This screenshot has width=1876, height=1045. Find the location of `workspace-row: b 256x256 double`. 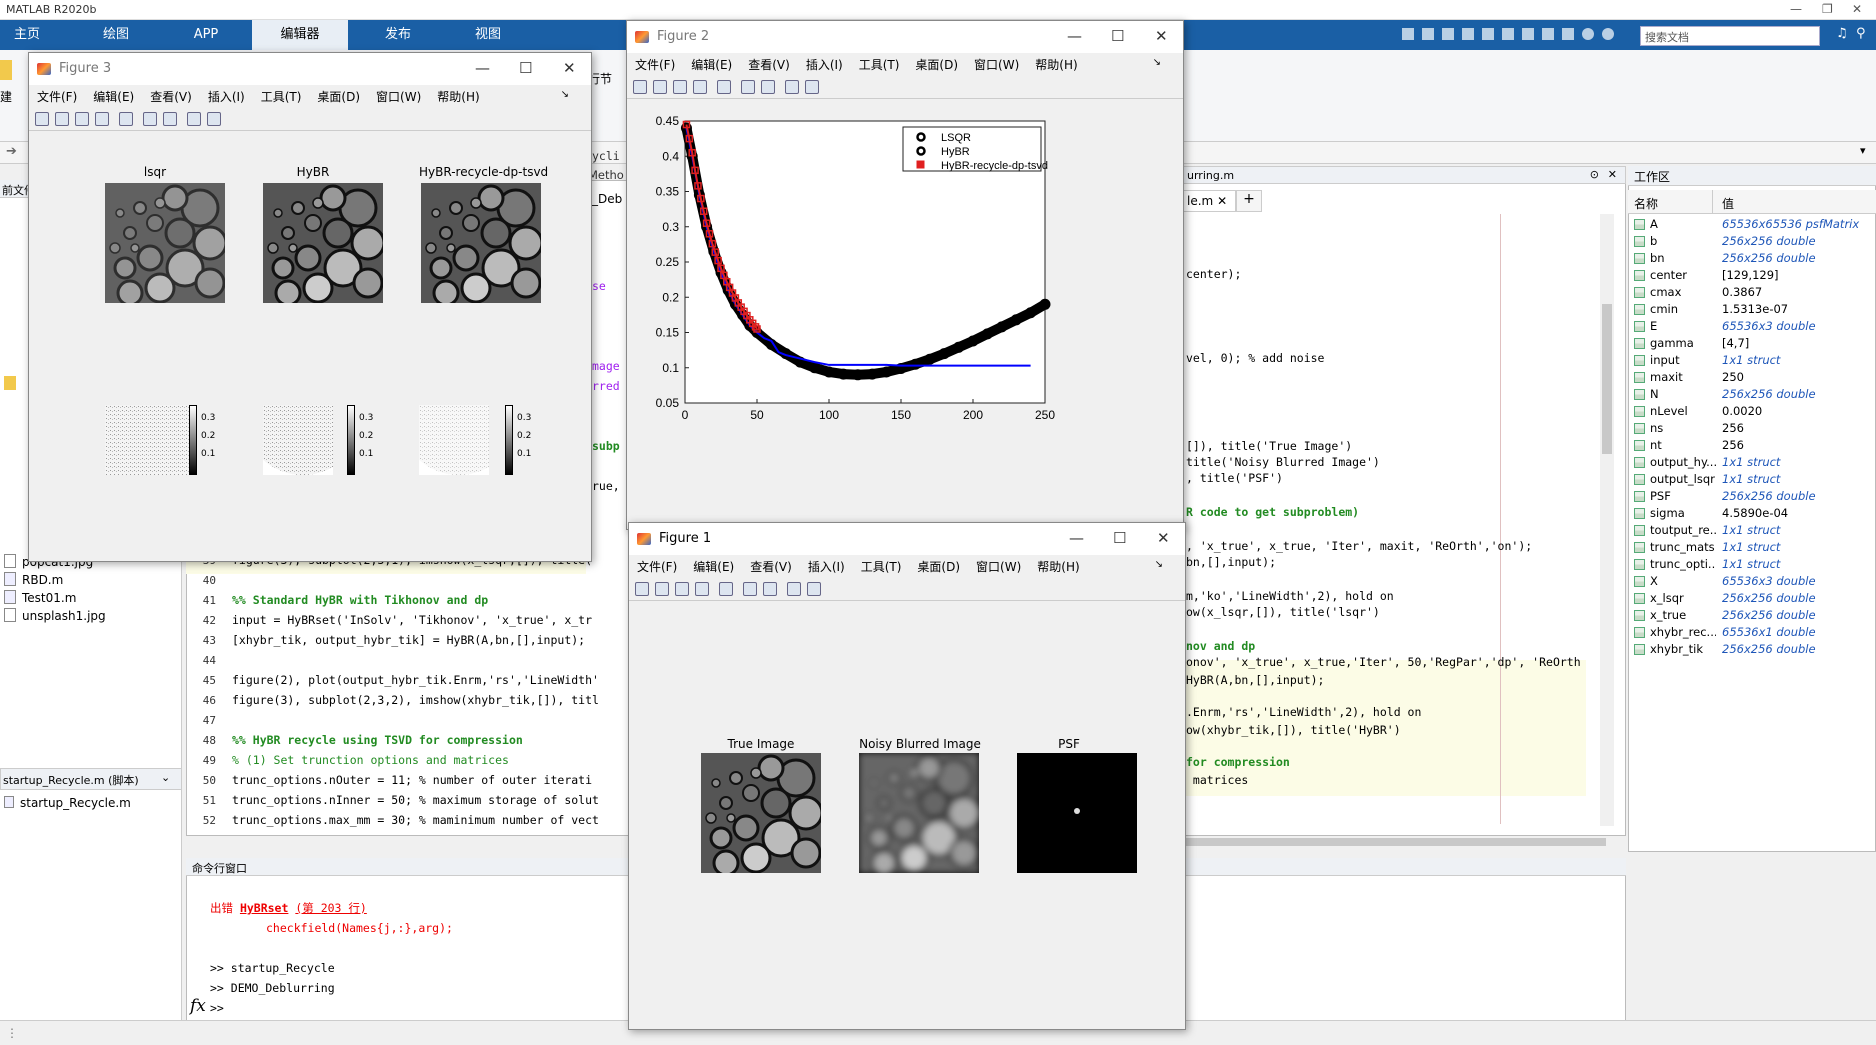

workspace-row: b 256x256 double is located at coordinates (1752, 241).